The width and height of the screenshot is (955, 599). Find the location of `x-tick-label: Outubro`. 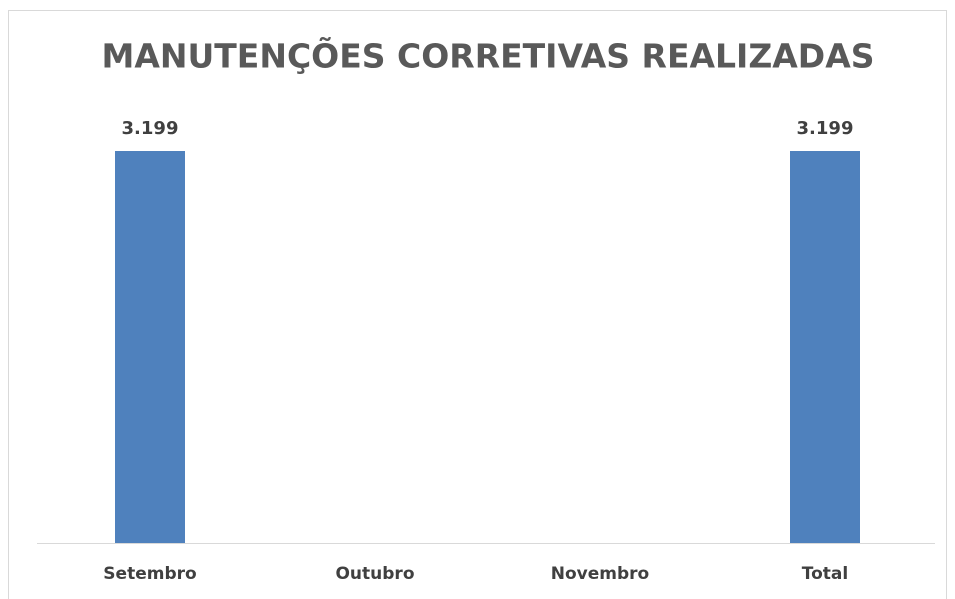

x-tick-label: Outubro is located at coordinates (374, 574).